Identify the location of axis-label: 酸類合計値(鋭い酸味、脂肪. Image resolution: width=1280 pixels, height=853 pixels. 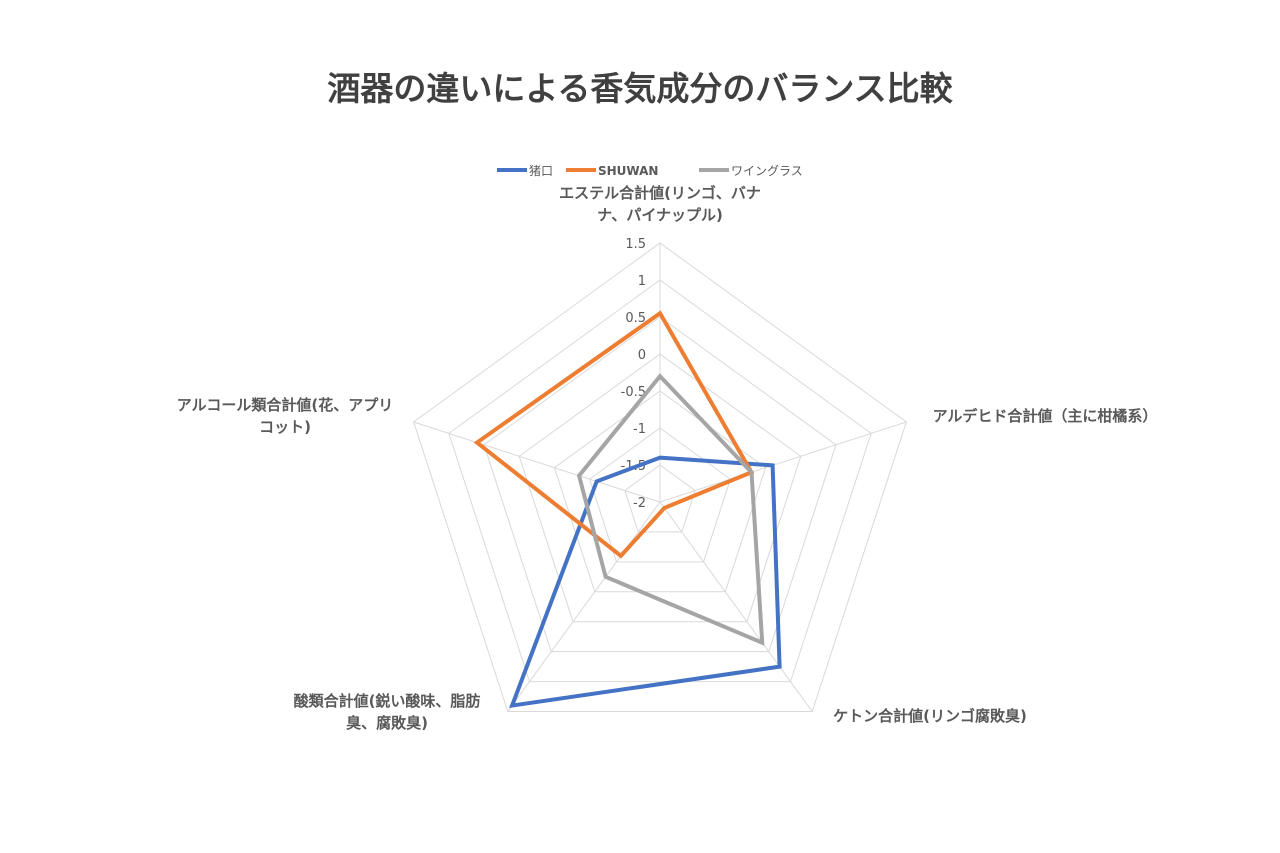
(387, 701).